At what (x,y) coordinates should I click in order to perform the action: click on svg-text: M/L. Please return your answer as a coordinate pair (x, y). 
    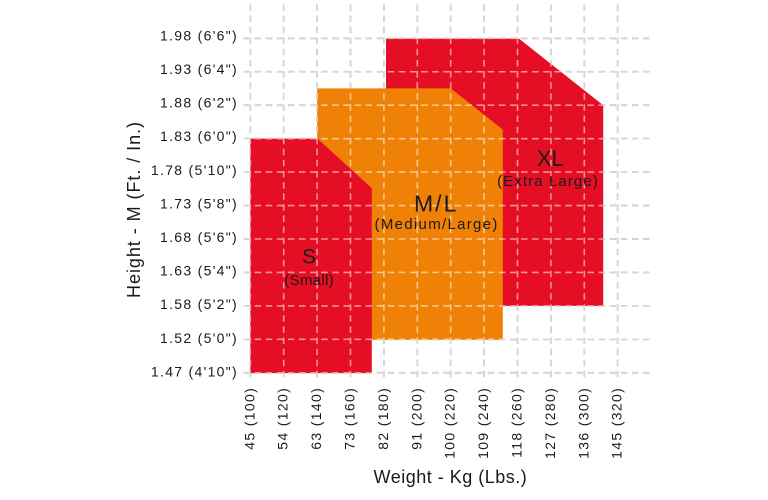
    Looking at the image, I should click on (436, 204).